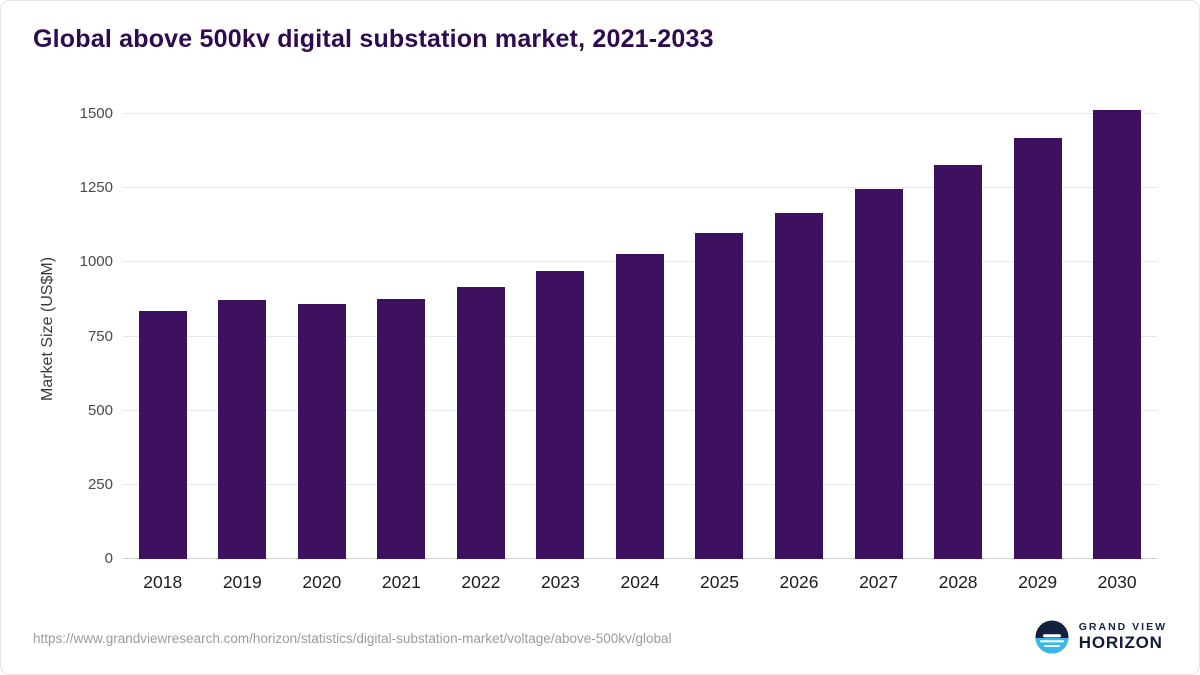 The width and height of the screenshot is (1200, 675). What do you see at coordinates (799, 385) in the screenshot?
I see `bar-2026` at bounding box center [799, 385].